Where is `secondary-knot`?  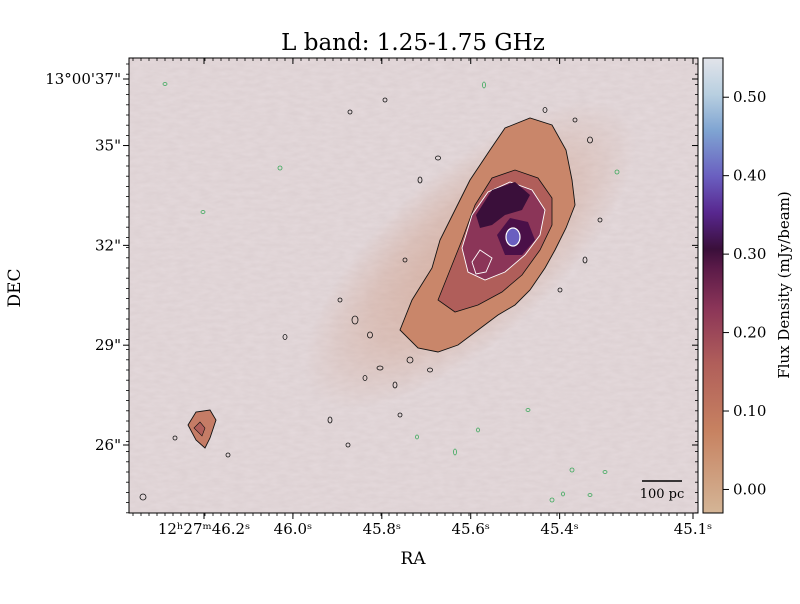
secondary-knot is located at coordinates (202, 429).